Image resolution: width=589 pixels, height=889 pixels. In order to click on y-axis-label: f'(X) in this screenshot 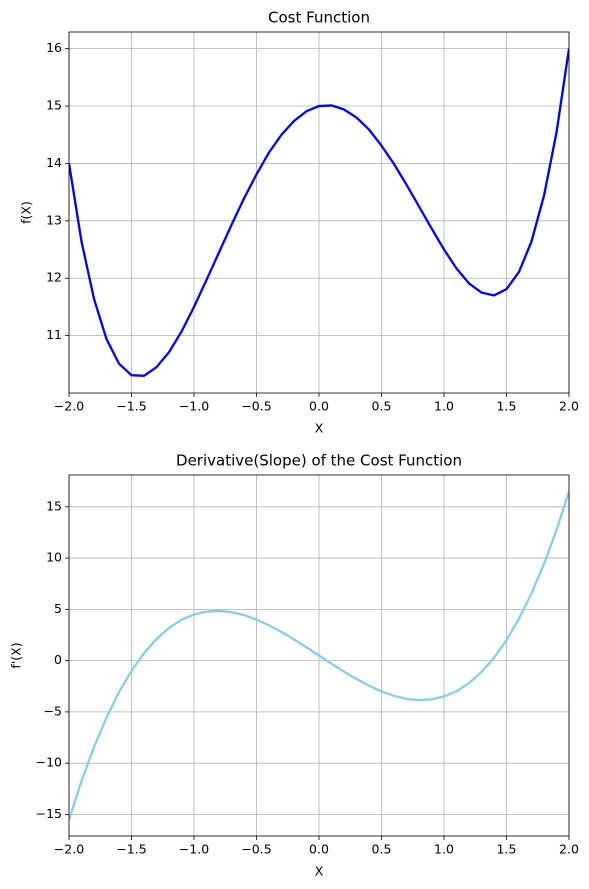, I will do `click(16, 655)`.